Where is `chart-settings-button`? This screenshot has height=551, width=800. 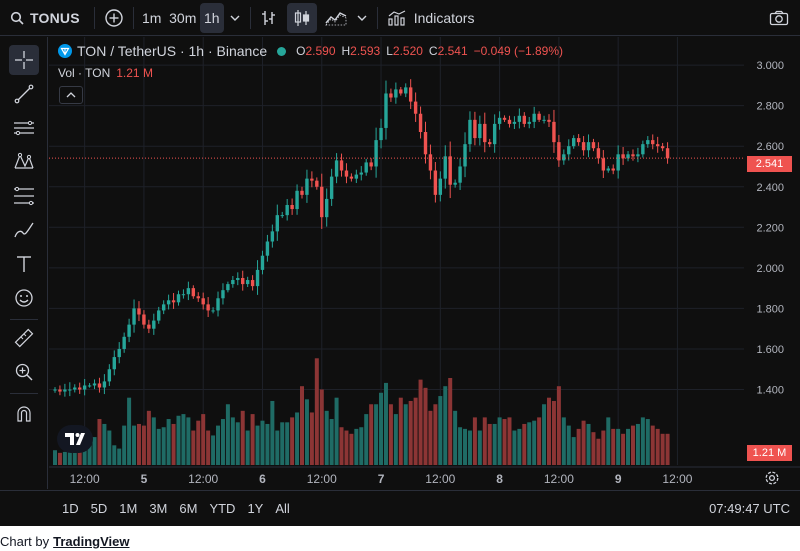
chart-settings-button is located at coordinates (772, 480).